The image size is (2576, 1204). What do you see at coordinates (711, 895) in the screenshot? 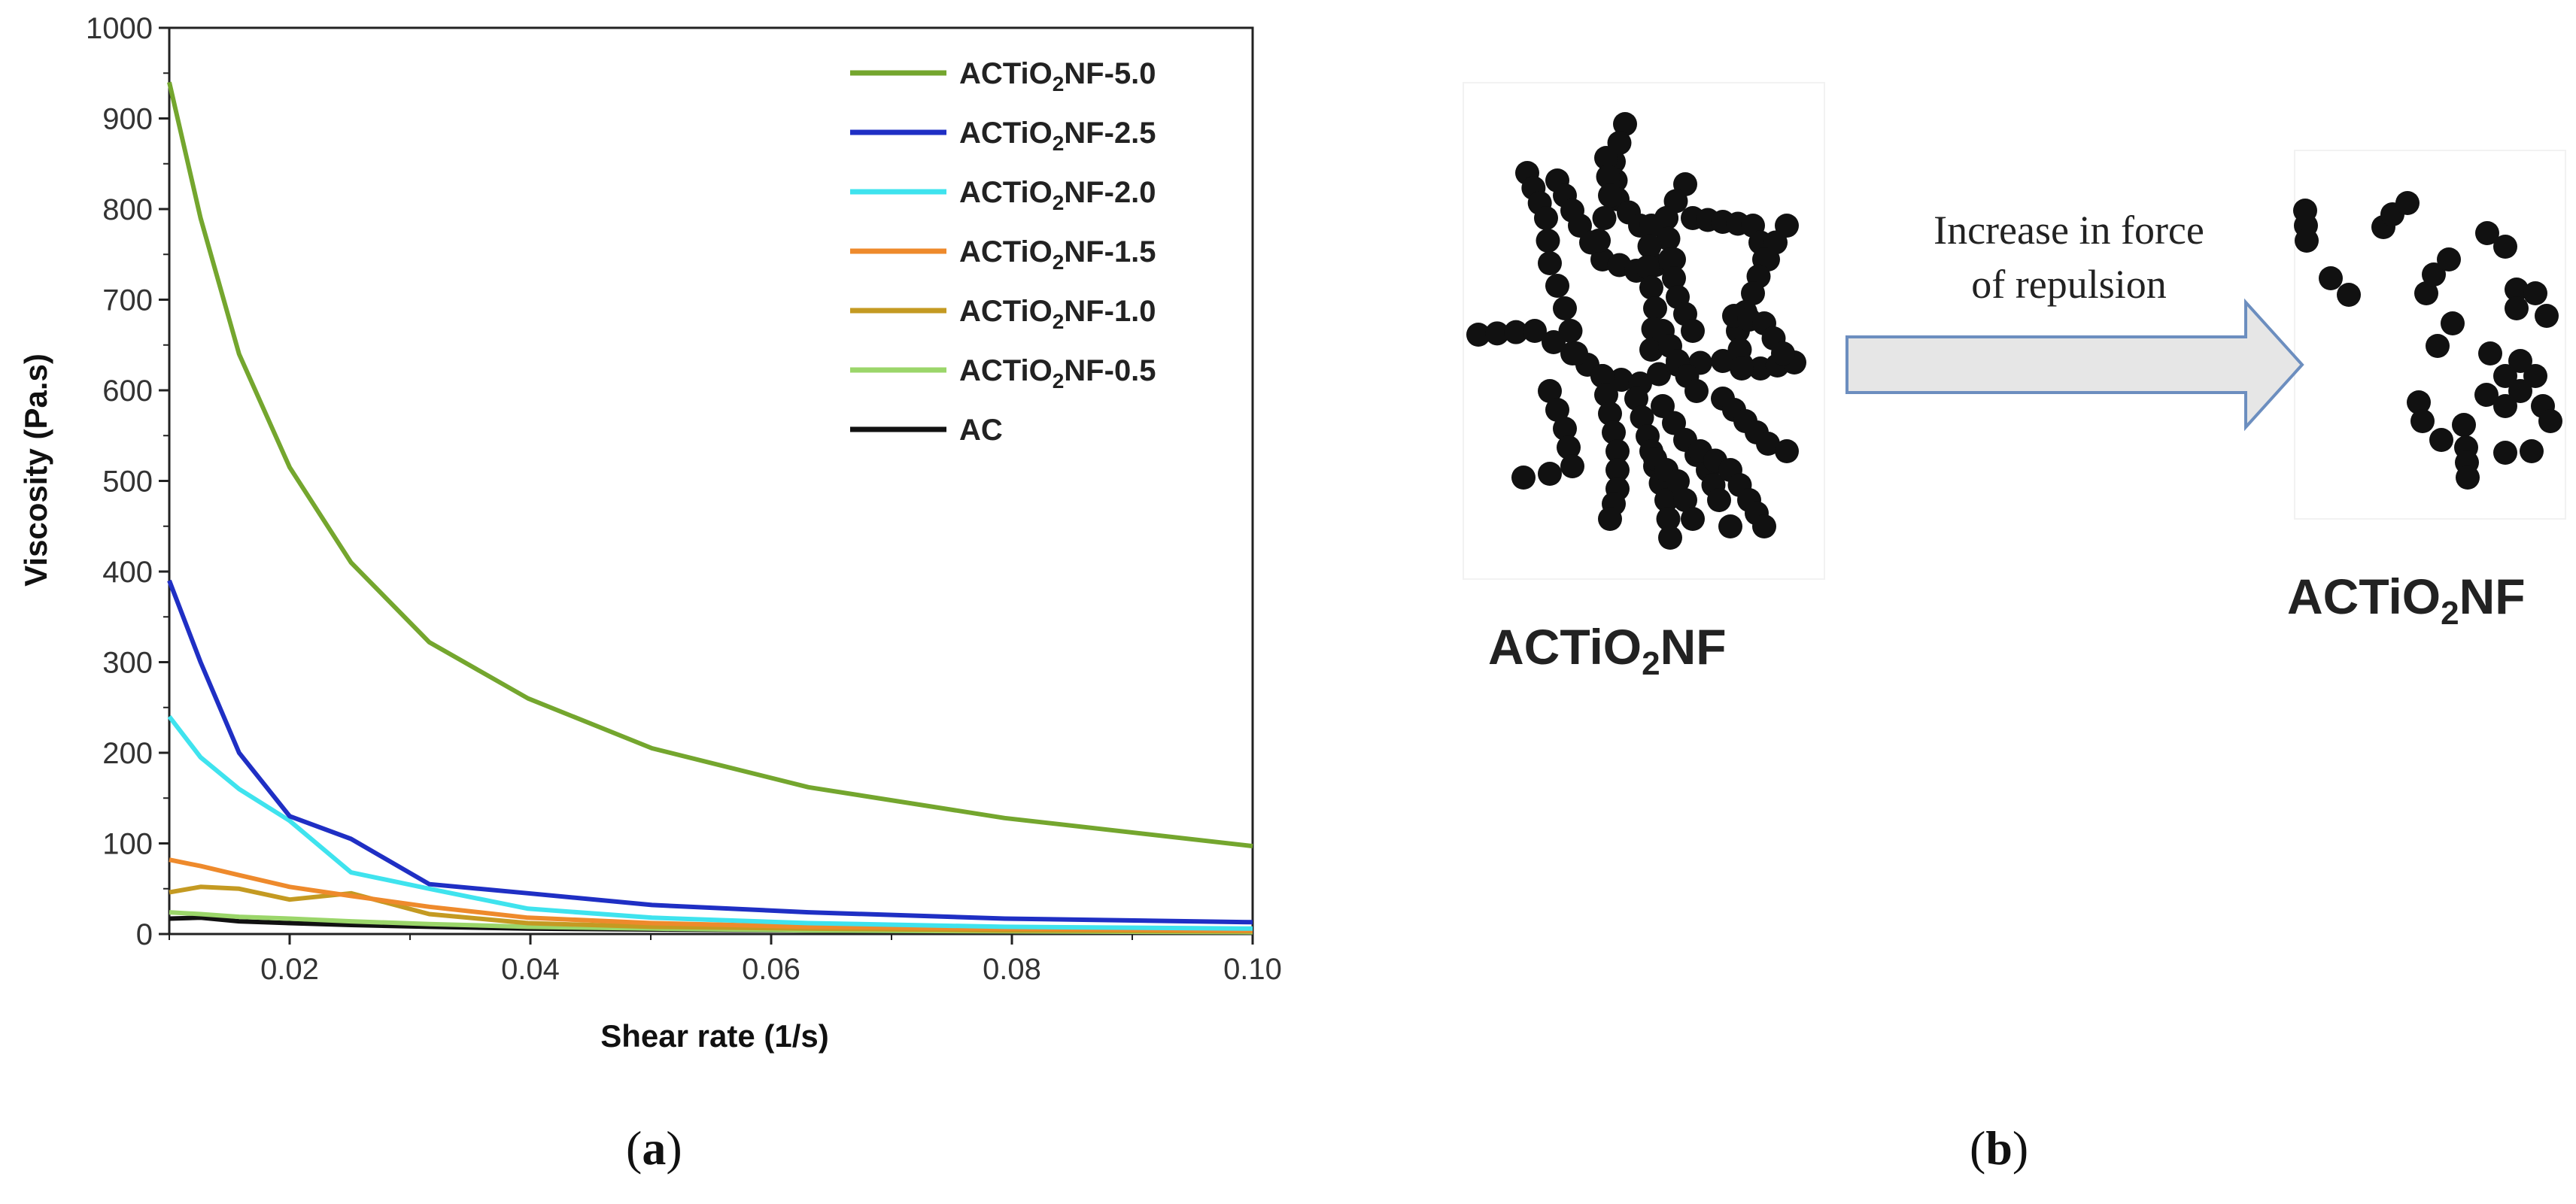
I see `series-line` at bounding box center [711, 895].